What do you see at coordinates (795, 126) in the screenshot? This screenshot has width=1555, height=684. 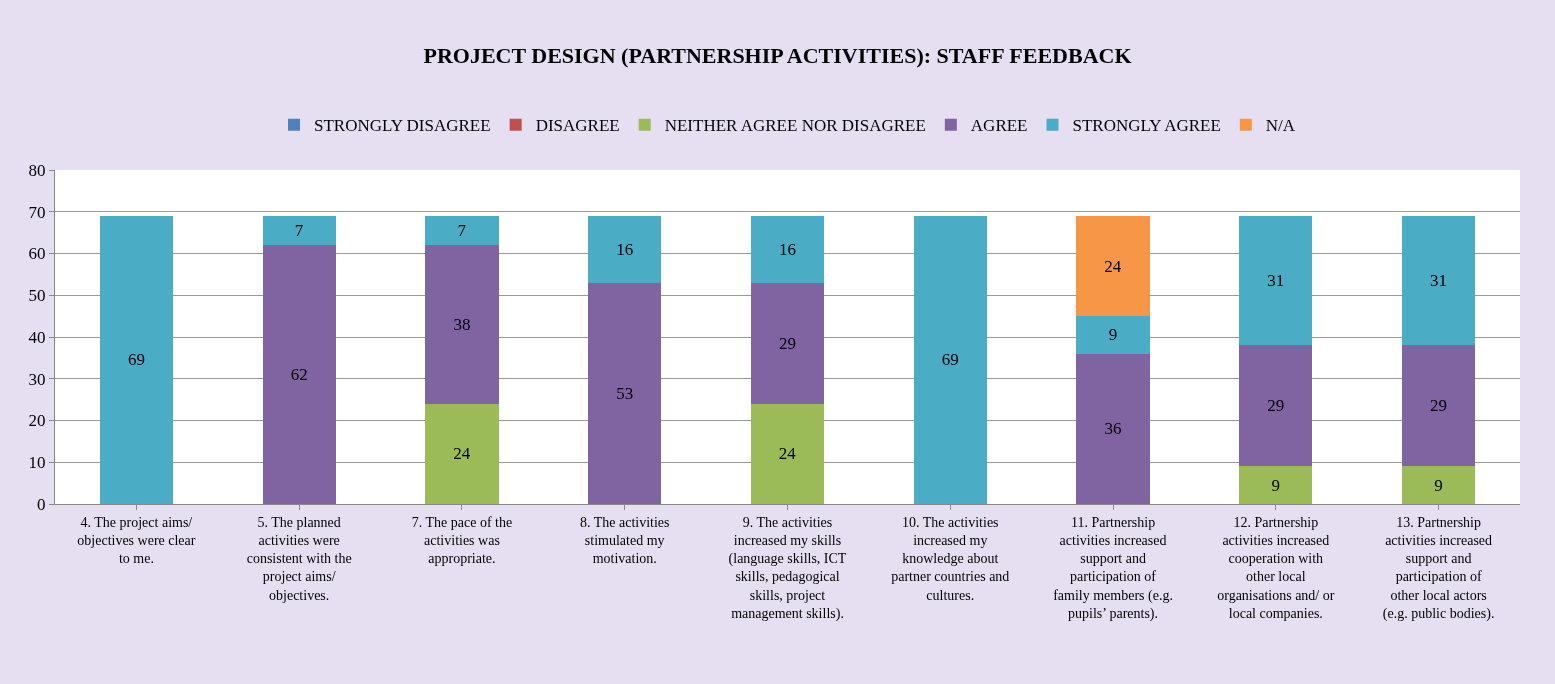 I see `legend-label: NEITHER AGREE NOR DISAGREE` at bounding box center [795, 126].